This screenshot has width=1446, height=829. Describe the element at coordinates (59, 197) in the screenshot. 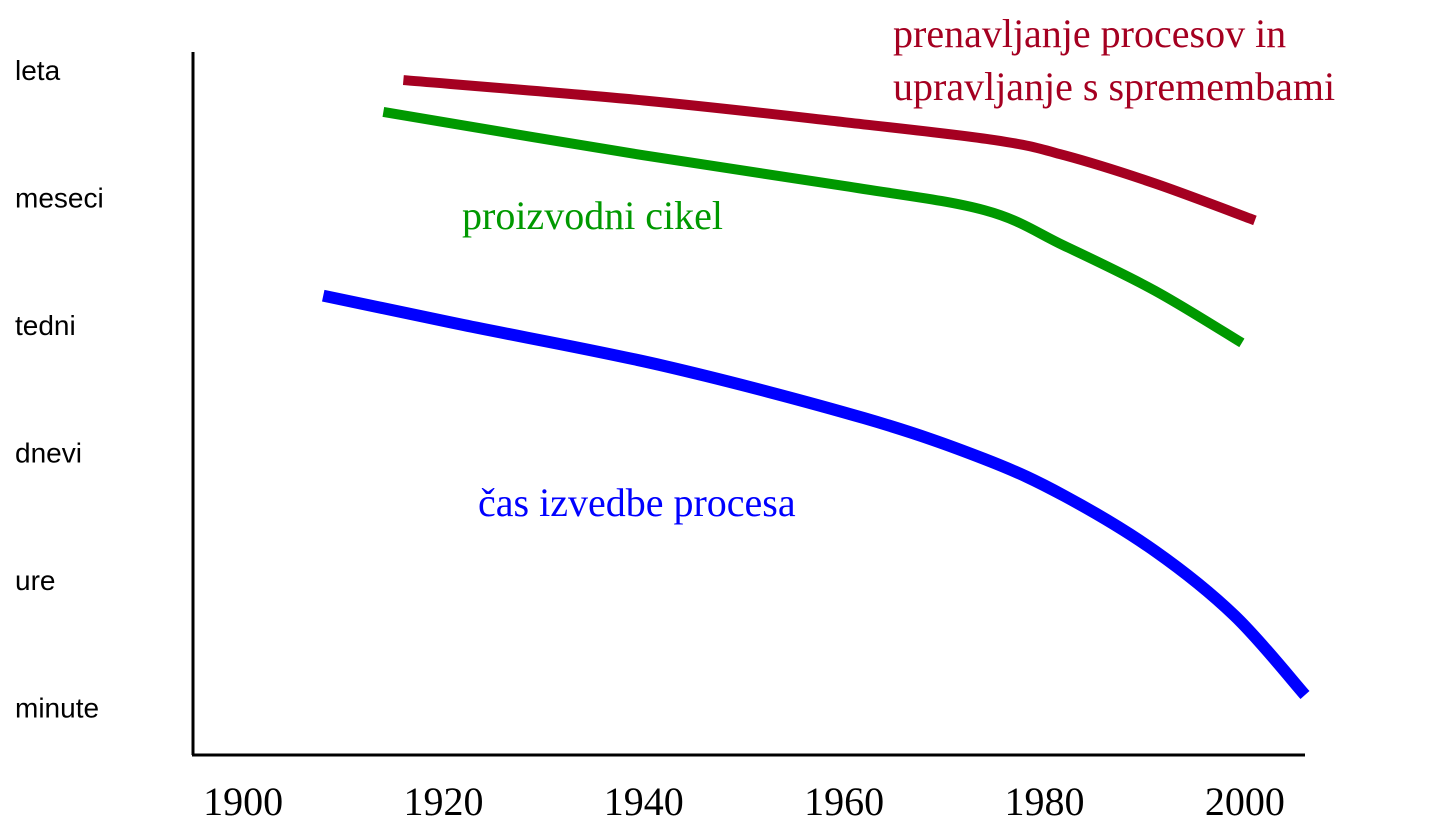

I see `y-tick-label: meseci` at that location.